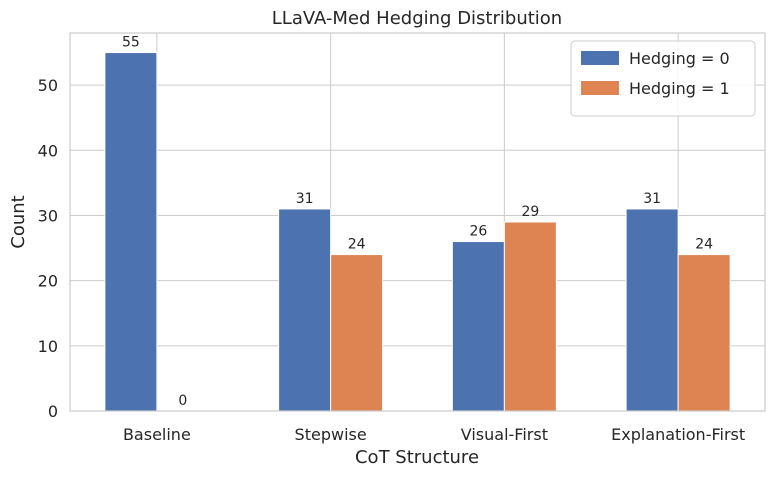 The image size is (775, 480). What do you see at coordinates (182, 401) in the screenshot?
I see `data-label: 0` at bounding box center [182, 401].